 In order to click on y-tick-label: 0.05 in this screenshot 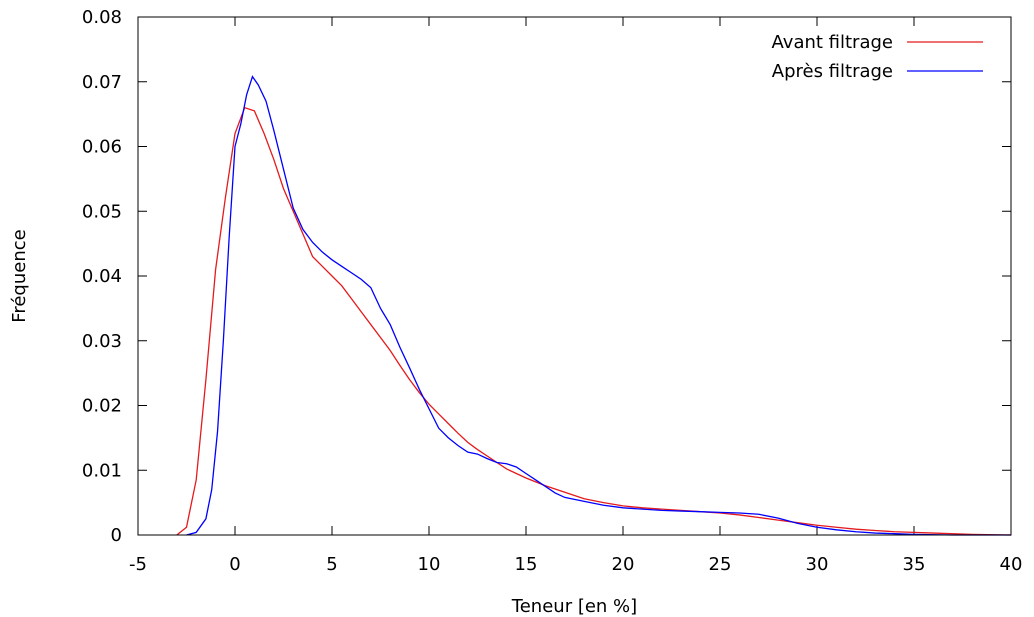, I will do `click(102, 211)`.